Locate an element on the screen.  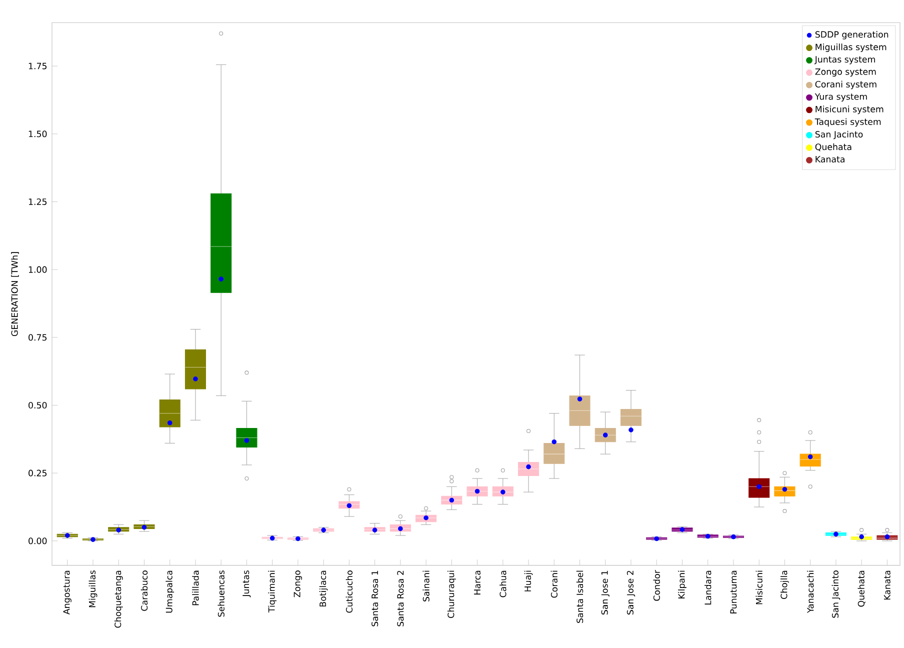
x-tick-label: Cuticucho is located at coordinates (349, 591).